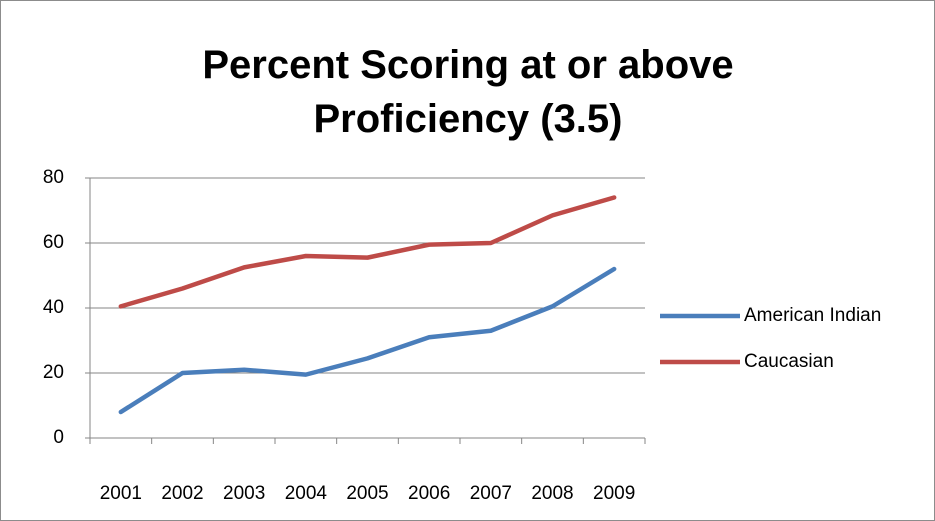  I want to click on x-tick-label: 2007, so click(491, 493).